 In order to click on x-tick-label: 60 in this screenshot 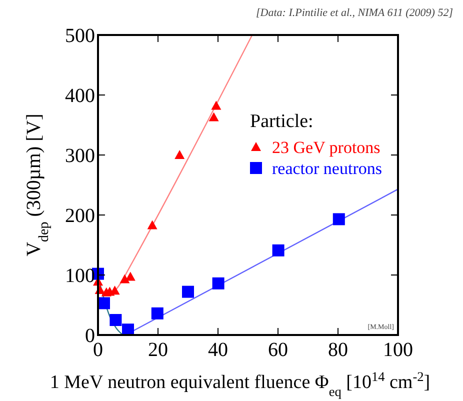, I will do `click(278, 350)`.